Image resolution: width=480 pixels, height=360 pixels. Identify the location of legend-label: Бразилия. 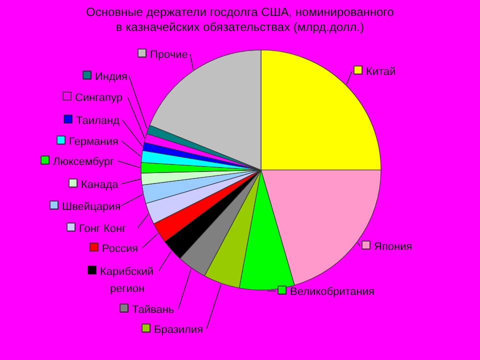
(179, 330).